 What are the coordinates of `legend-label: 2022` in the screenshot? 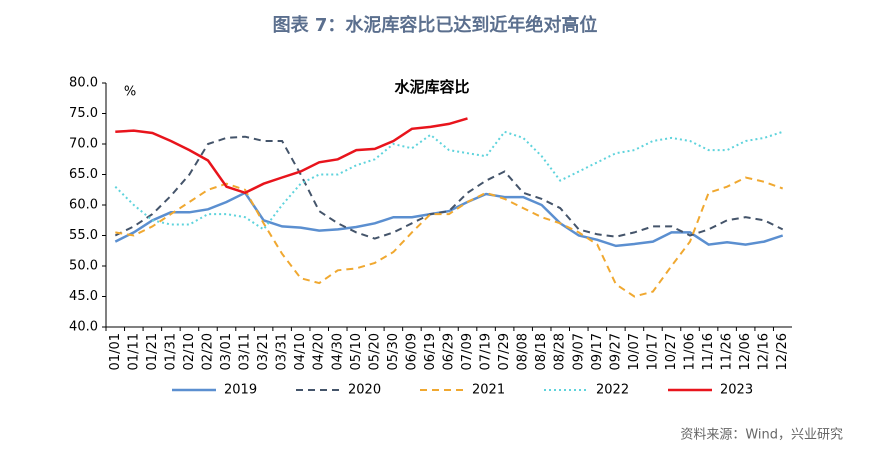 It's located at (612, 390).